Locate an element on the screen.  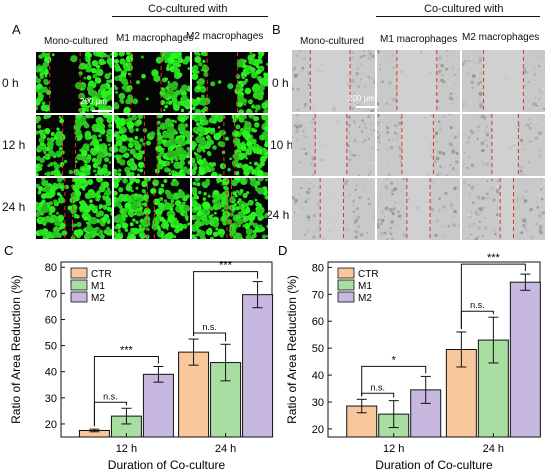
panel-a-scale-bar-label: 200 μm is located at coordinates (93, 101).